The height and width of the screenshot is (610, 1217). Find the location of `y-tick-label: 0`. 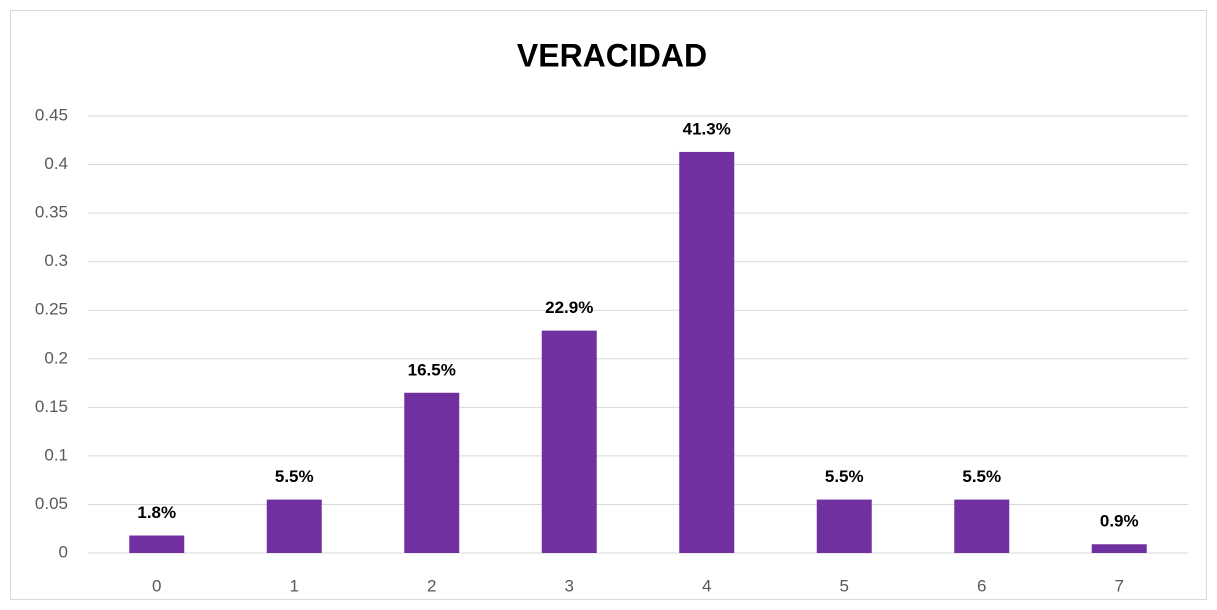

y-tick-label: 0 is located at coordinates (63, 551).